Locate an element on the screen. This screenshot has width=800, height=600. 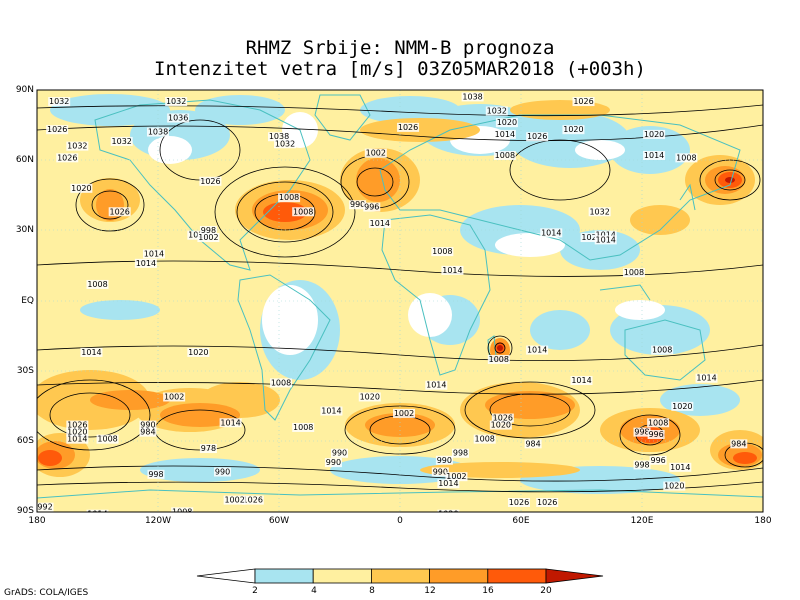
lon-label-120w: 120W is located at coordinates (158, 521).